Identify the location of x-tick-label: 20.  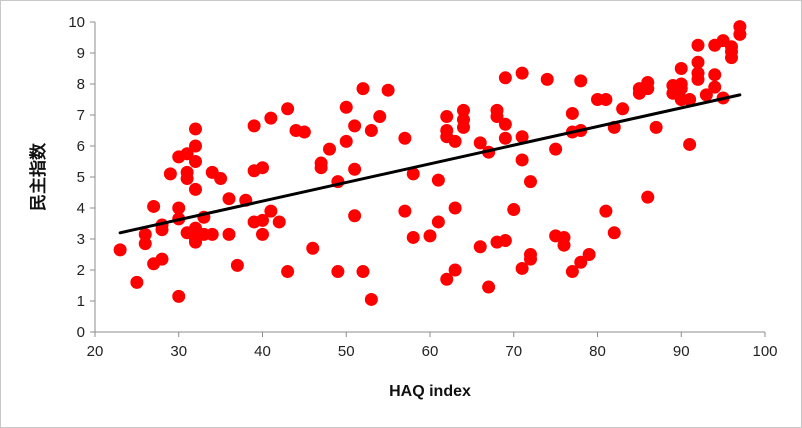
(95, 351).